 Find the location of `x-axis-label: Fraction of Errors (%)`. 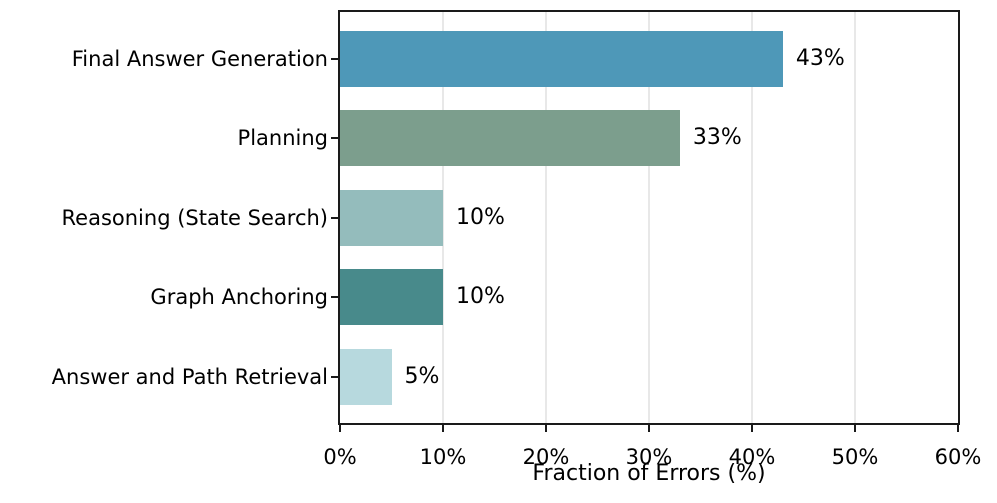

x-axis-label: Fraction of Errors (%) is located at coordinates (649, 473).